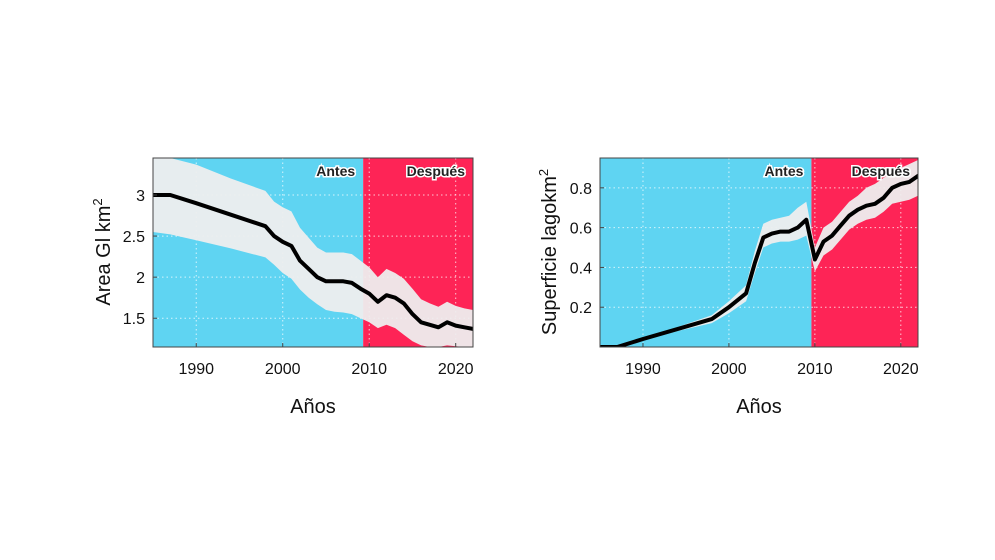 The width and height of the screenshot is (995, 560). What do you see at coordinates (550, 255) in the screenshot?
I see `y-axis-label-text: Superficie lagokm` at bounding box center [550, 255].